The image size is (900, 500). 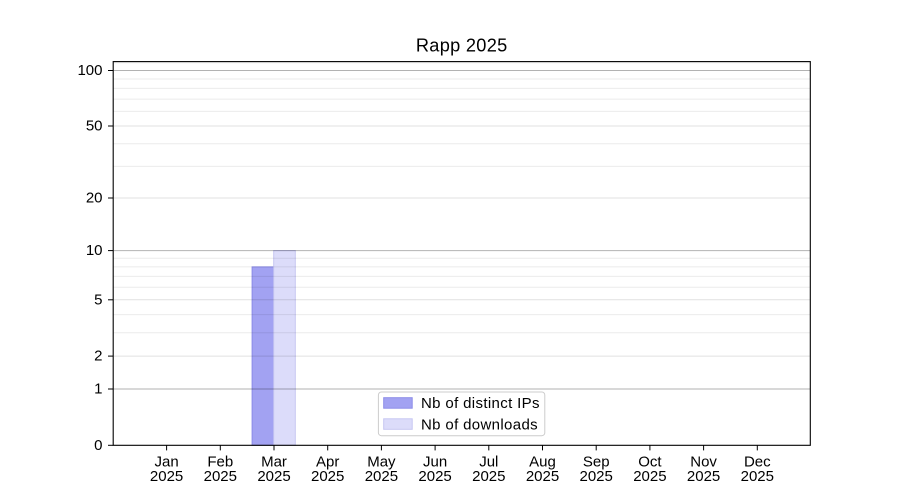 What do you see at coordinates (94, 198) in the screenshot?
I see `svg-text: 20` at bounding box center [94, 198].